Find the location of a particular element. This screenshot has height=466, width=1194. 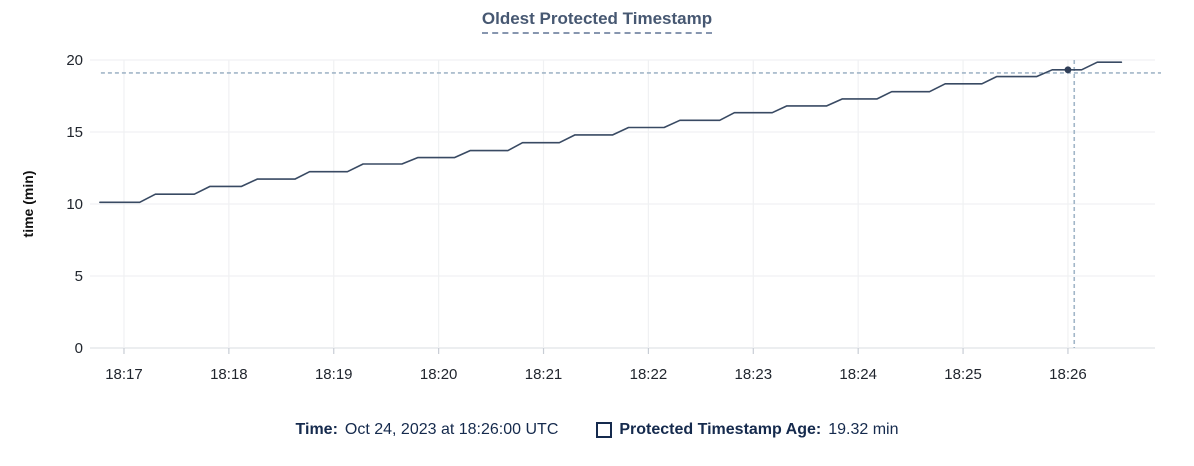

y-tick-label: 15 is located at coordinates (74, 132).